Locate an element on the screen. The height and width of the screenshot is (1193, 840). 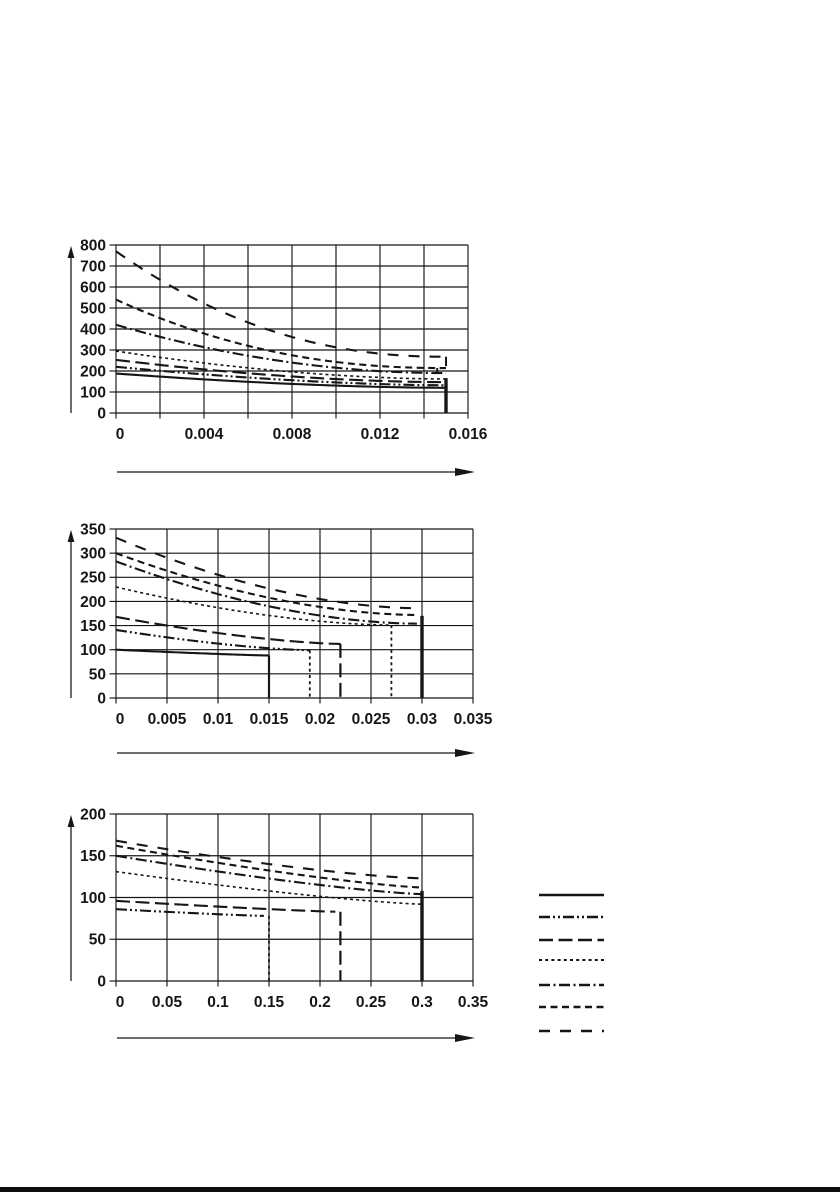
y-tick-label: 400 is located at coordinates (93, 329).